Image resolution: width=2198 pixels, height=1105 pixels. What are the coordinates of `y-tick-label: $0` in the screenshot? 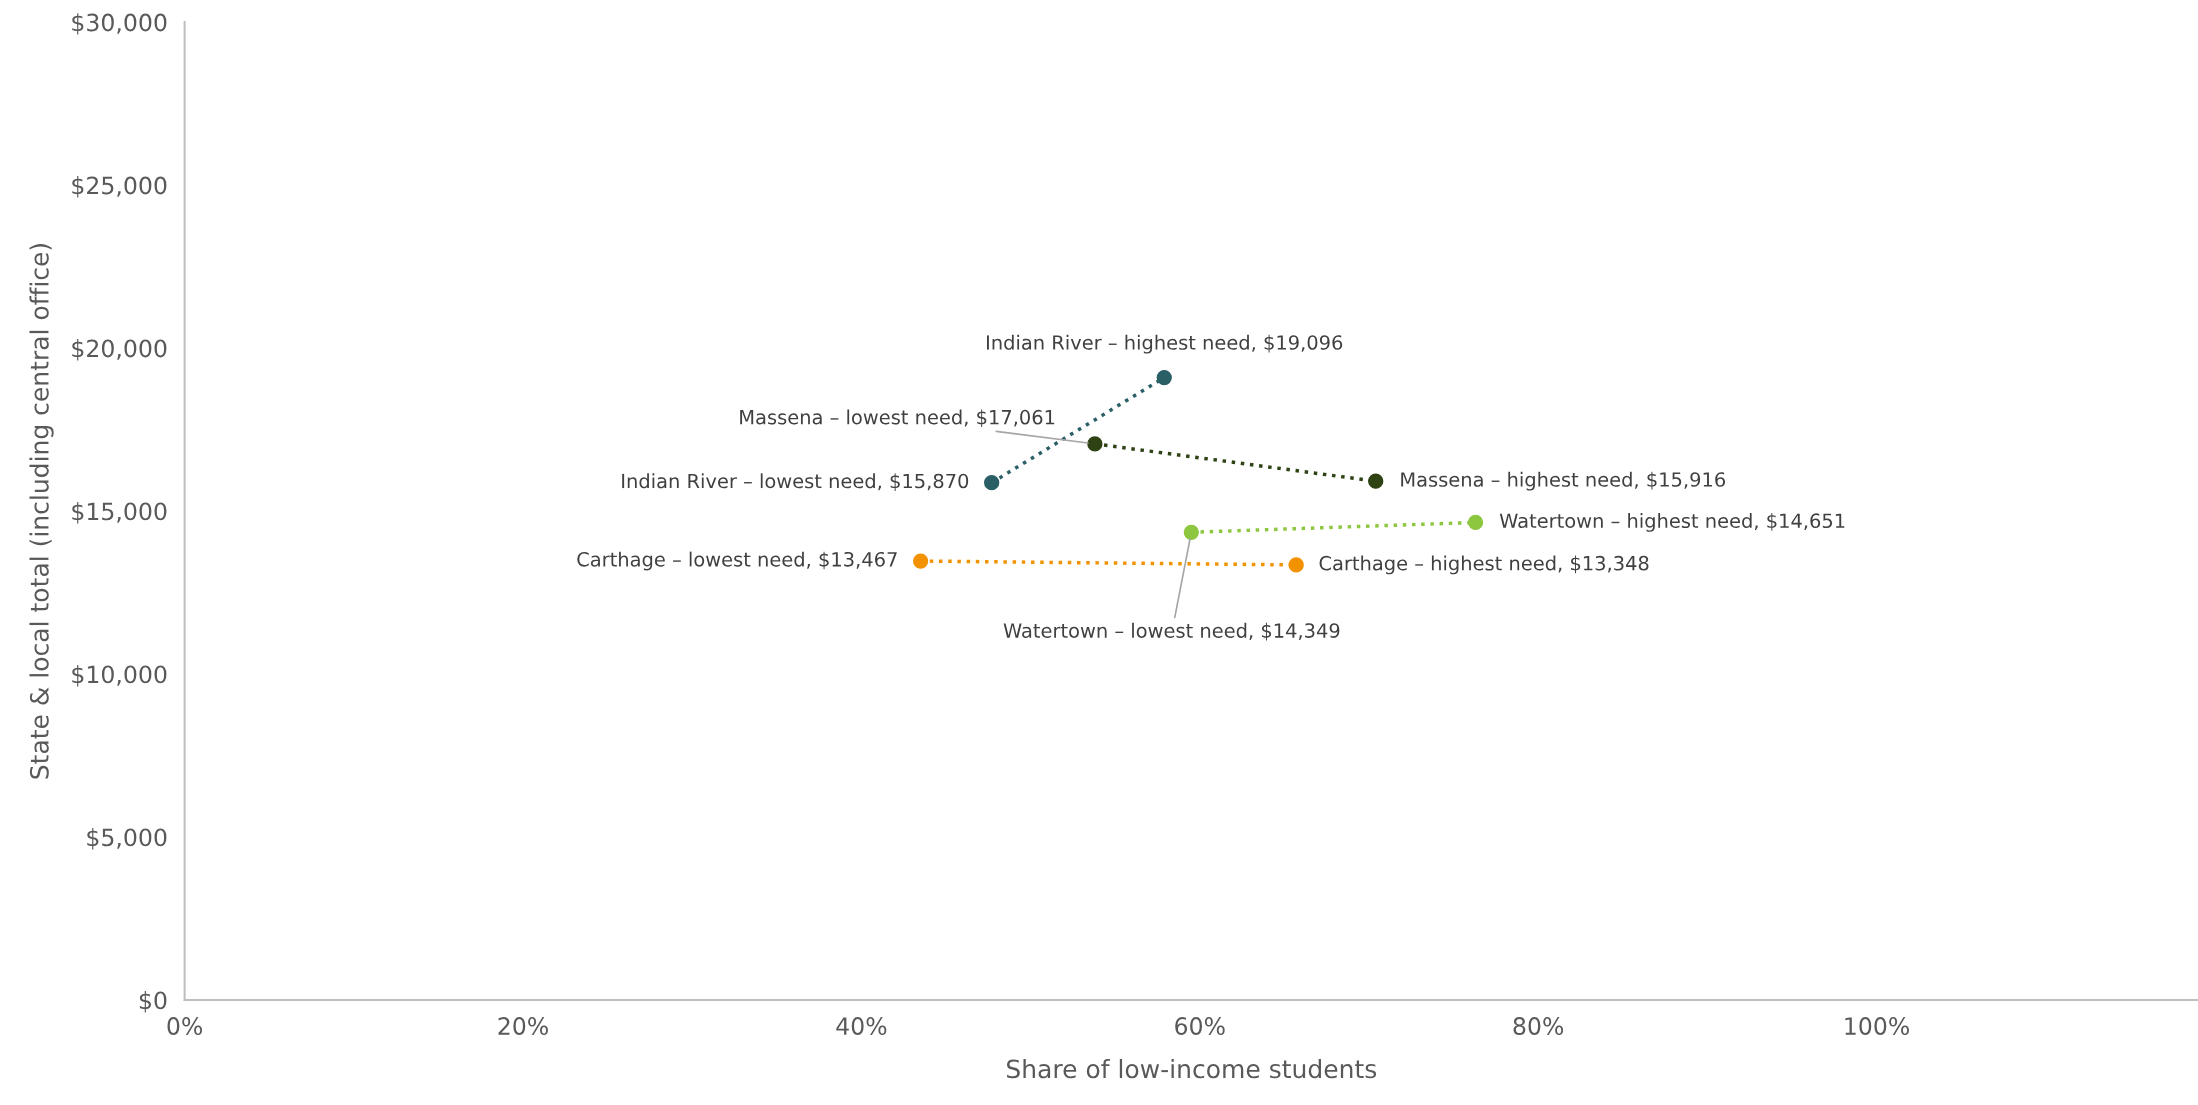 It's located at (153, 1002).